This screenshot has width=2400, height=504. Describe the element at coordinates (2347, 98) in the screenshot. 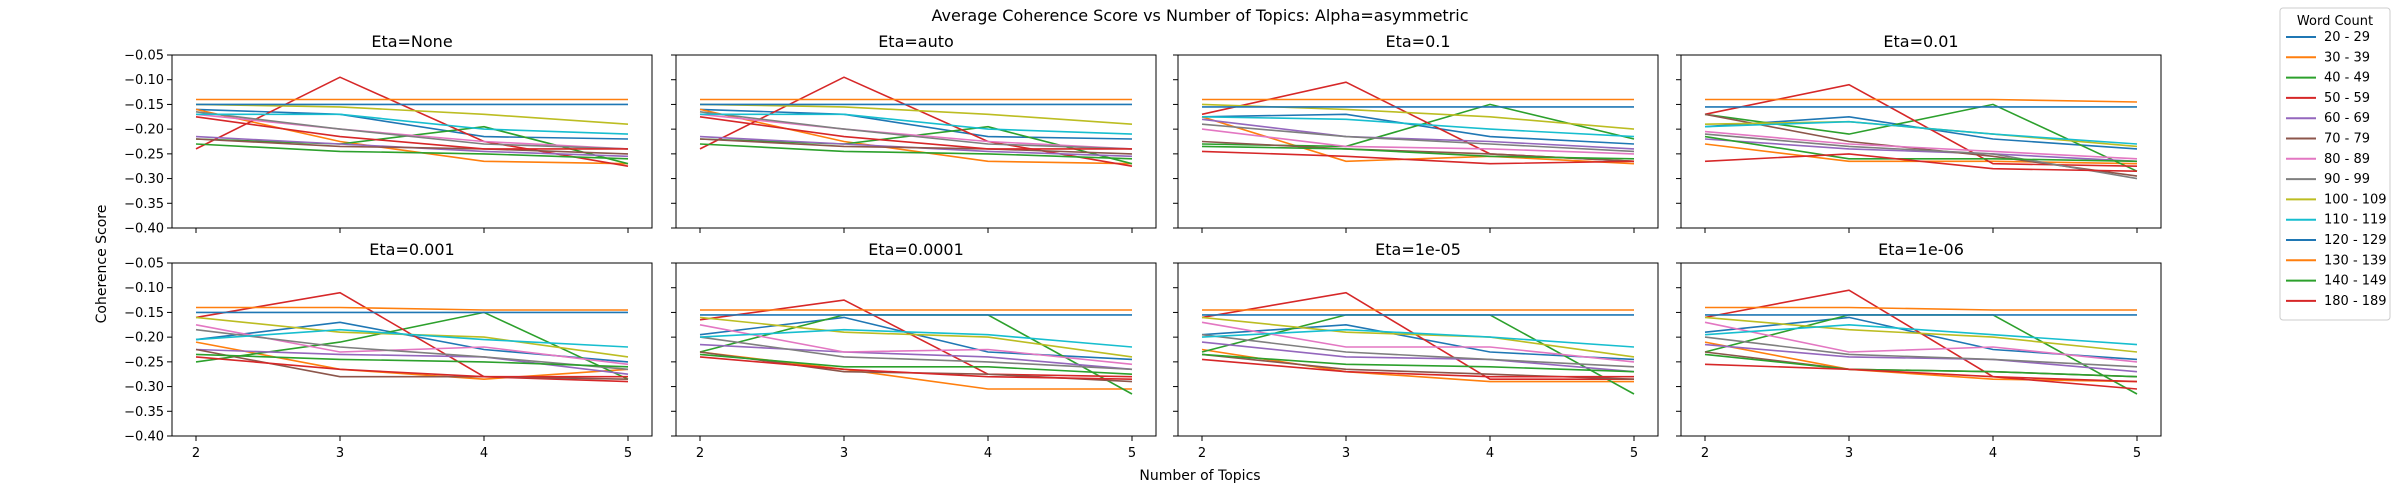

I see `legend-entry: 50 - 59` at that location.